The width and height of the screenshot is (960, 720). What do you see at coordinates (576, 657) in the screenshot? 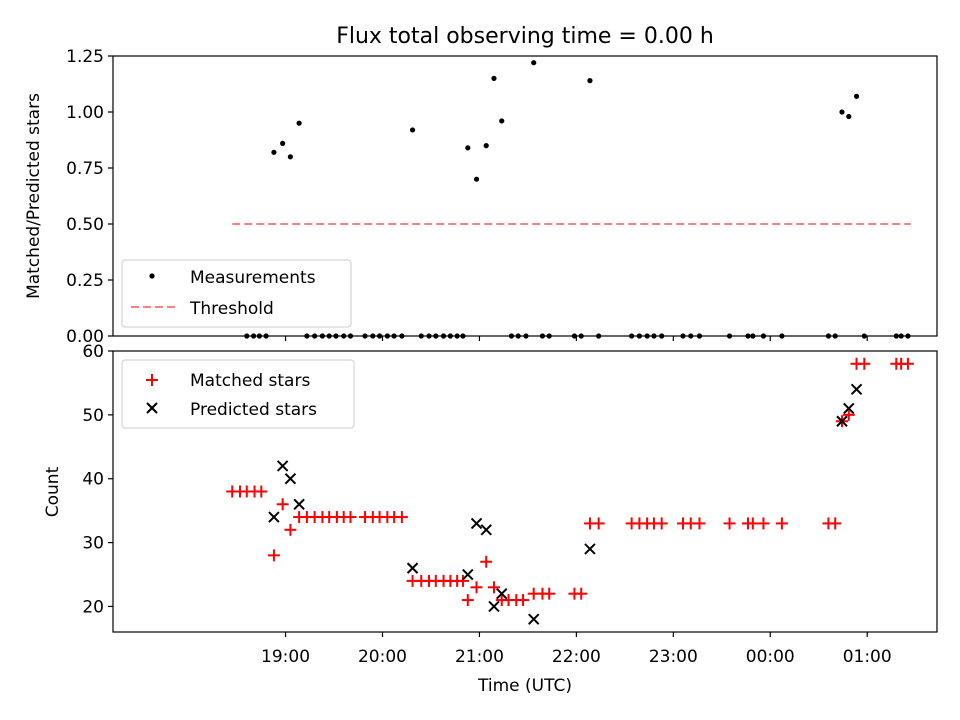
I see `bottom-x-tick-label: 22:00` at bounding box center [576, 657].